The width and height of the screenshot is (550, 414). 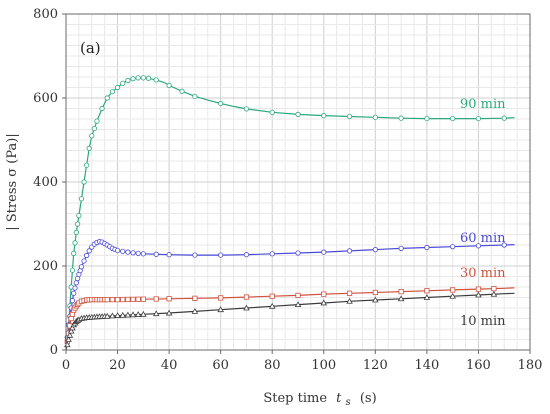 I want to click on x-tick-label: 160, so click(x=478, y=365).